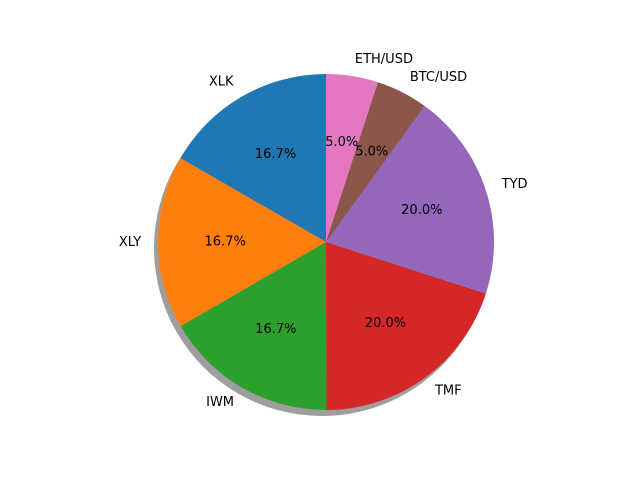  I want to click on slice-pct-label-xlk: 16.7%, so click(275, 154).